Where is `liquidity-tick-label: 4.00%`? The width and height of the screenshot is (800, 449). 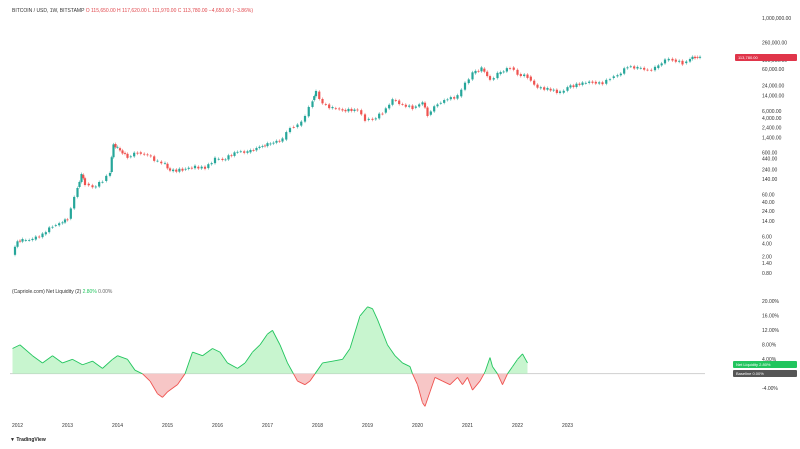 liquidity-tick-label: 4.00% is located at coordinates (769, 360).